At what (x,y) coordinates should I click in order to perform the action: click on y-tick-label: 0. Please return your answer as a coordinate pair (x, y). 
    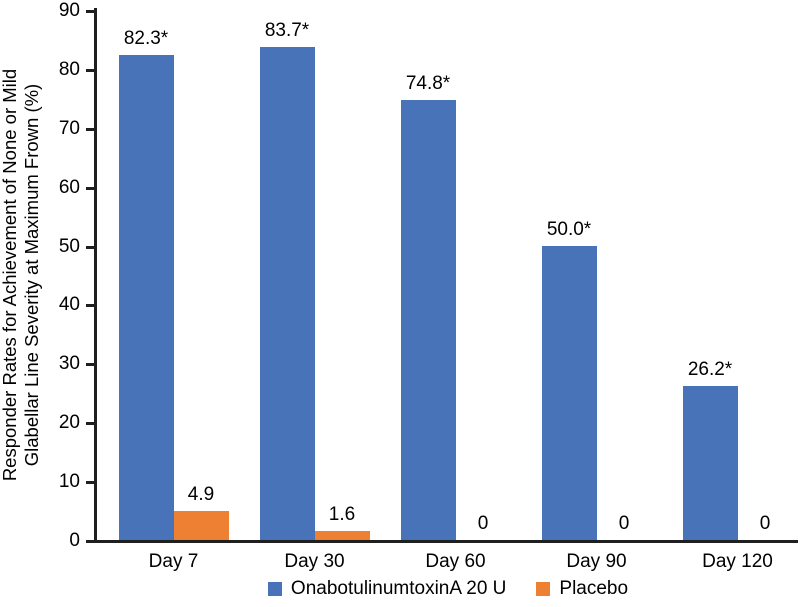
    Looking at the image, I should click on (74, 540).